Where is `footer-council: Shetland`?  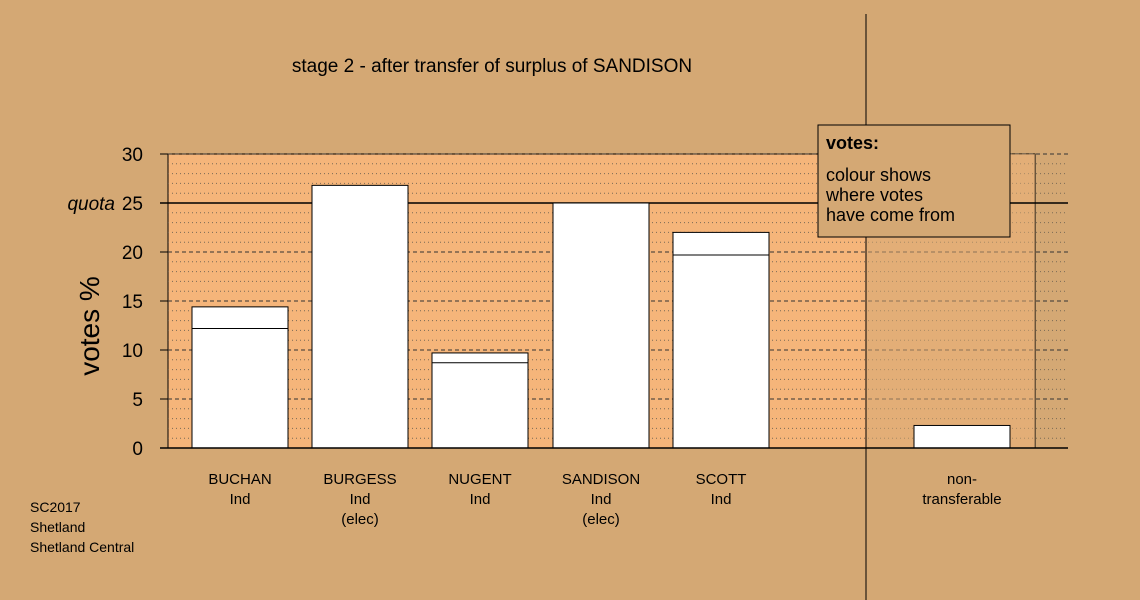 footer-council: Shetland is located at coordinates (58, 527).